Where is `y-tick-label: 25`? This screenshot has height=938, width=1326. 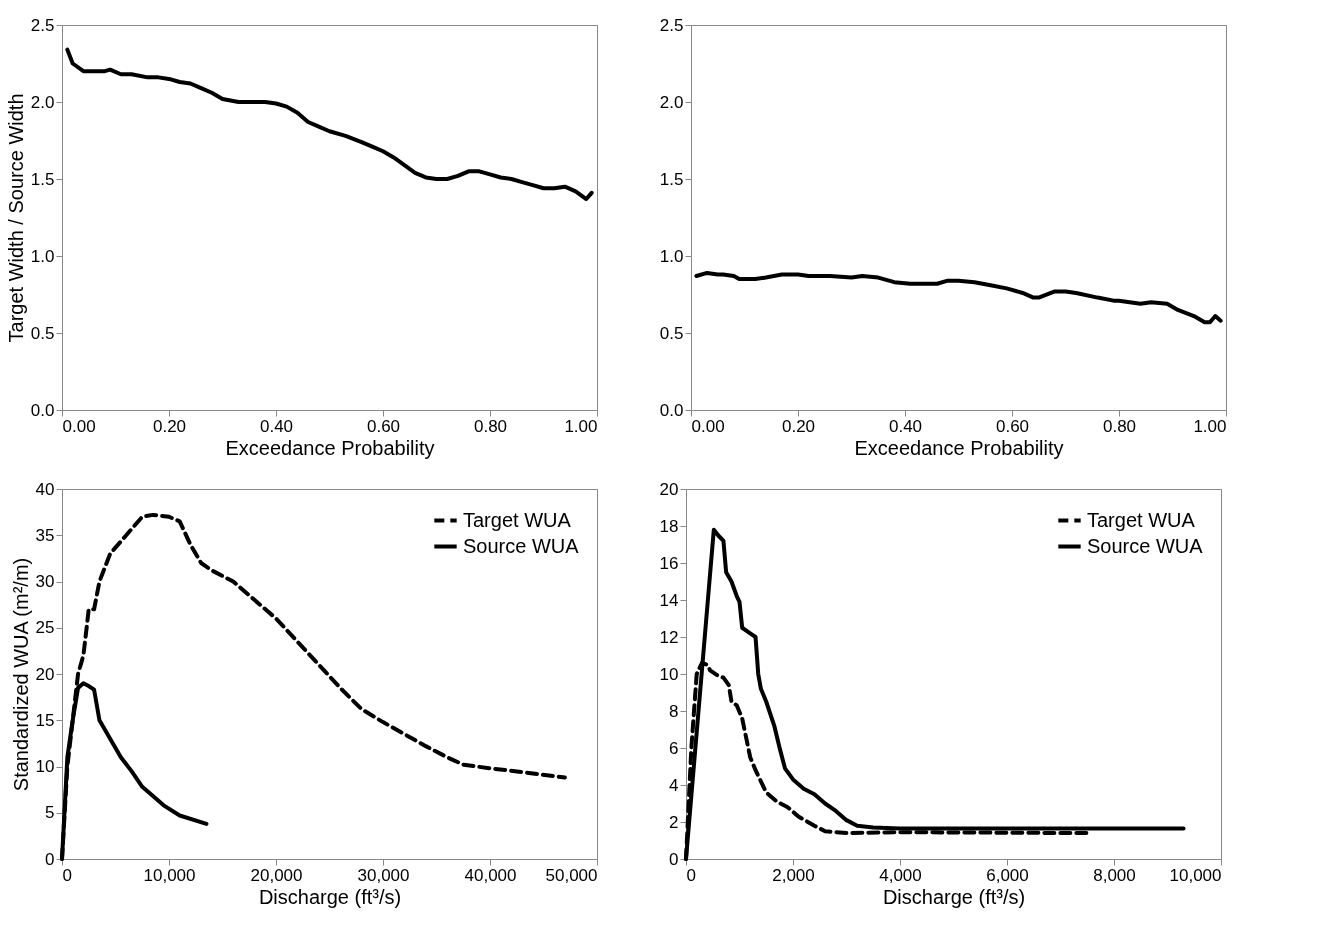 y-tick-label: 25 is located at coordinates (45, 628).